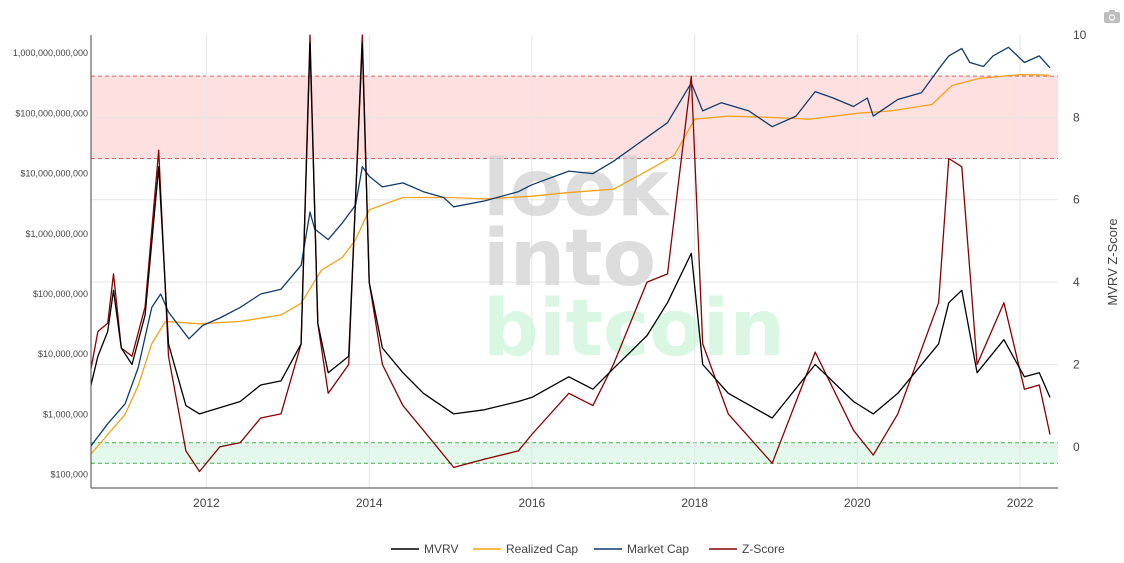  What do you see at coordinates (613, 503) in the screenshot?
I see `x-tick-labels: 2012 2014 2016 2018 2020 2022` at bounding box center [613, 503].